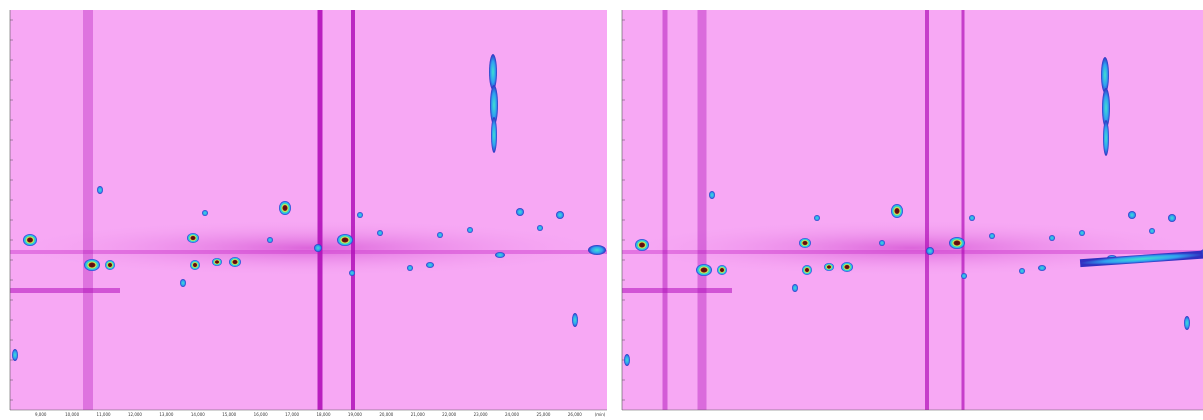 Image resolution: width=1203 pixels, height=420 pixels. I want to click on x-tick-label: 17,000, so click(292, 414).